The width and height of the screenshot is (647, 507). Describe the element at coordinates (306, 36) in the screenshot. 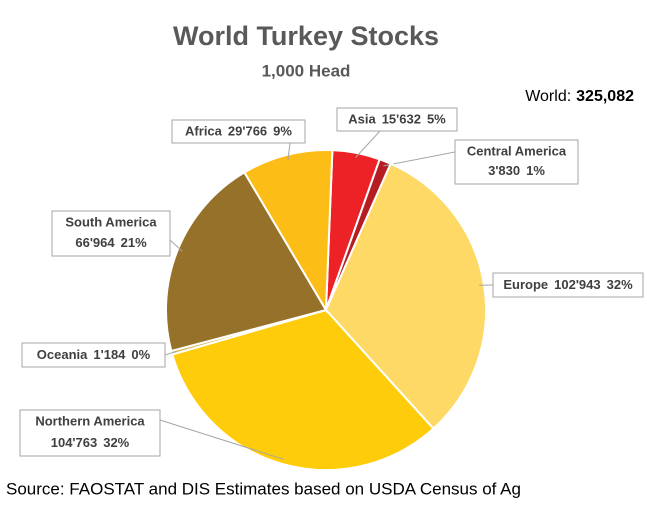

I see `chart-title: World Turkey Stocks` at that location.